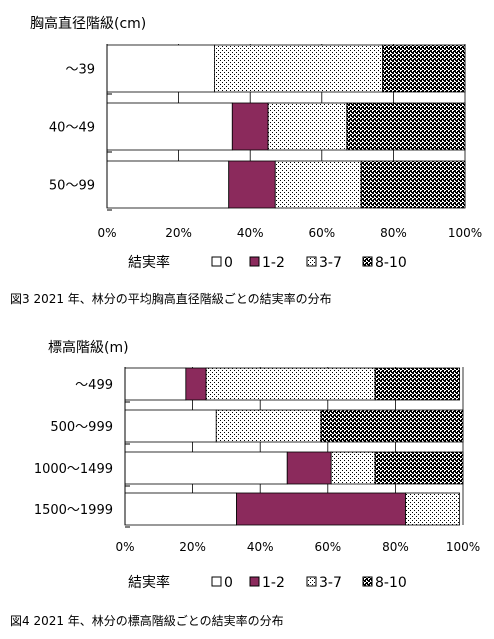  What do you see at coordinates (88, 347) in the screenshot?
I see `y-axis-title: 標高階級(m)` at bounding box center [88, 347].